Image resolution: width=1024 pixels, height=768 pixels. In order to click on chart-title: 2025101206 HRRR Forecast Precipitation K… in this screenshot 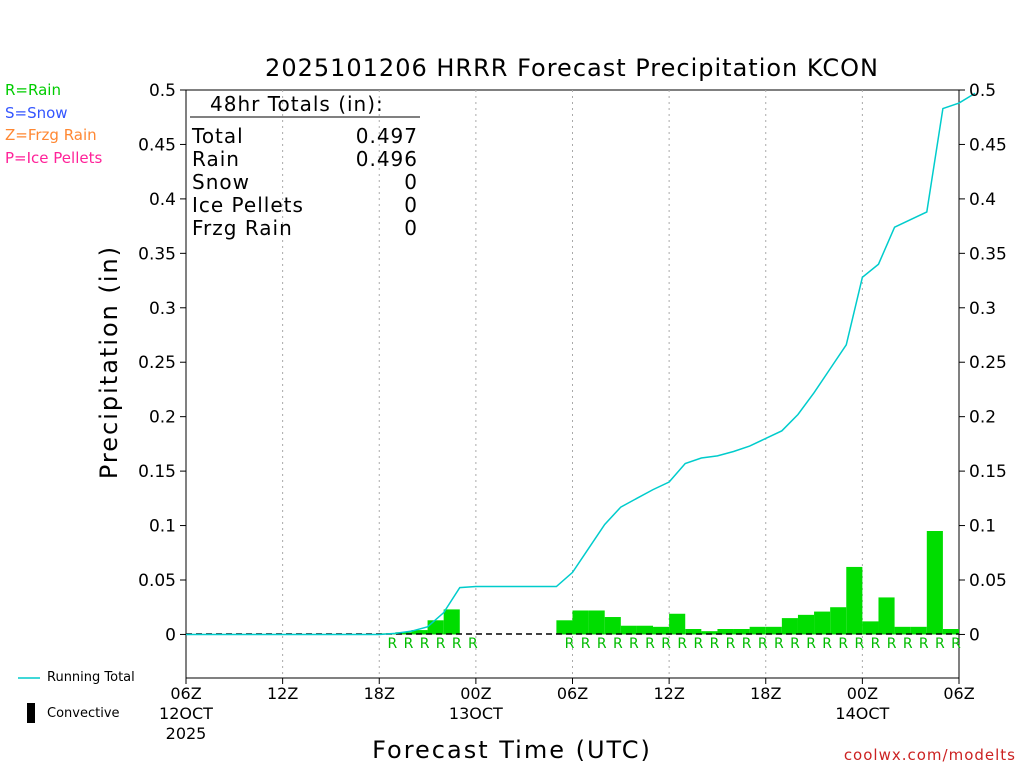, I will do `click(572, 68)`.